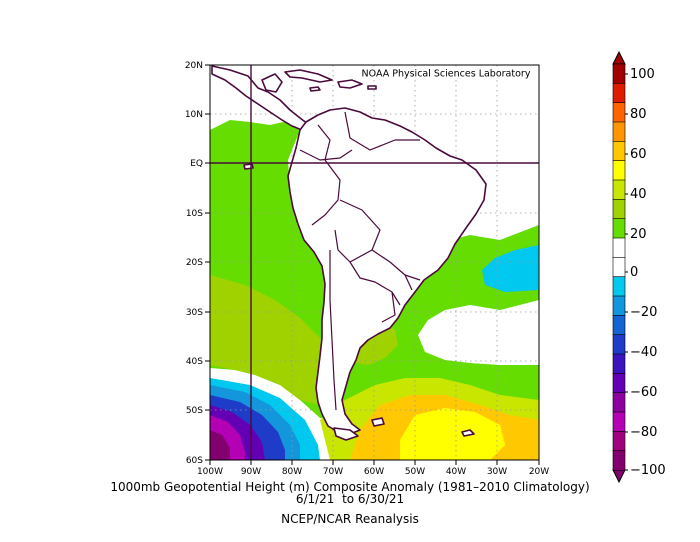 The width and height of the screenshot is (700, 542). I want to click on lat-tick-label: 50S, so click(194, 411).